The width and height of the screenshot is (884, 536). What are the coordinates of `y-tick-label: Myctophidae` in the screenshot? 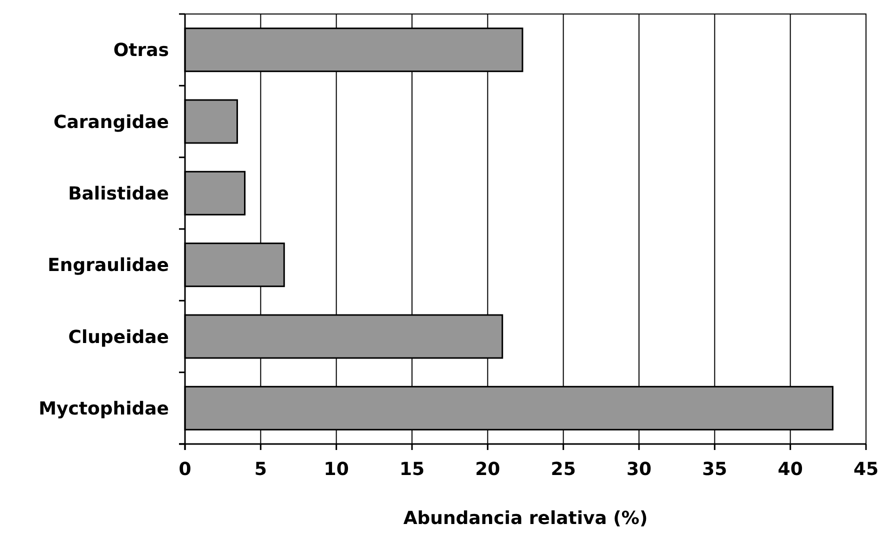 It's located at (103, 409).